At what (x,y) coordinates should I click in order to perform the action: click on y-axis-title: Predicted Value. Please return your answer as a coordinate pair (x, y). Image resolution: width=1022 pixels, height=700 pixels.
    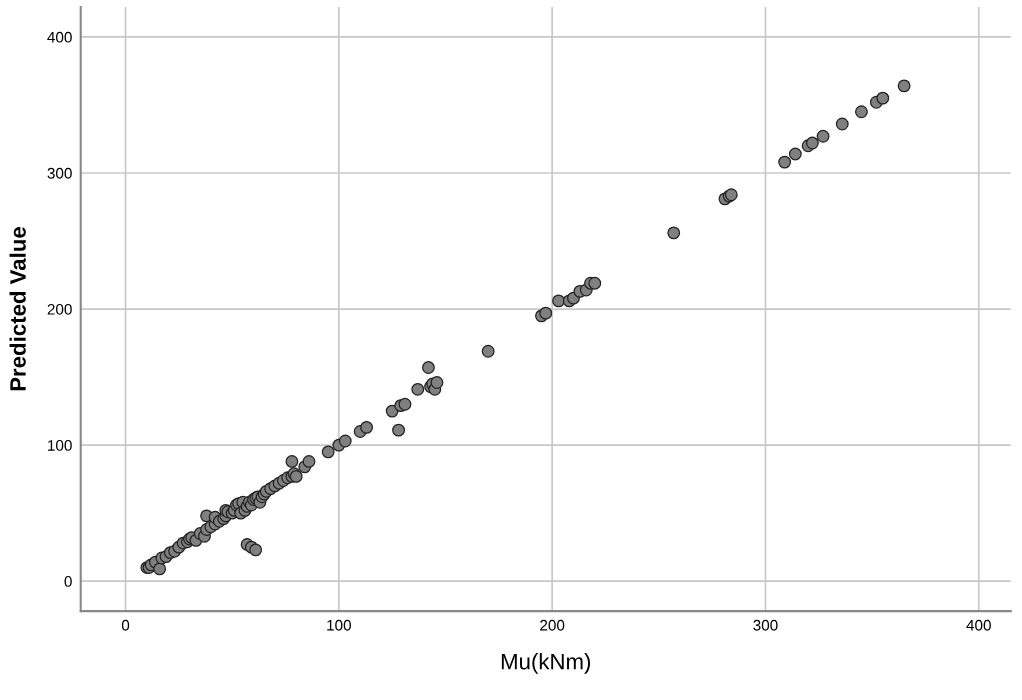
    Looking at the image, I should click on (17, 309).